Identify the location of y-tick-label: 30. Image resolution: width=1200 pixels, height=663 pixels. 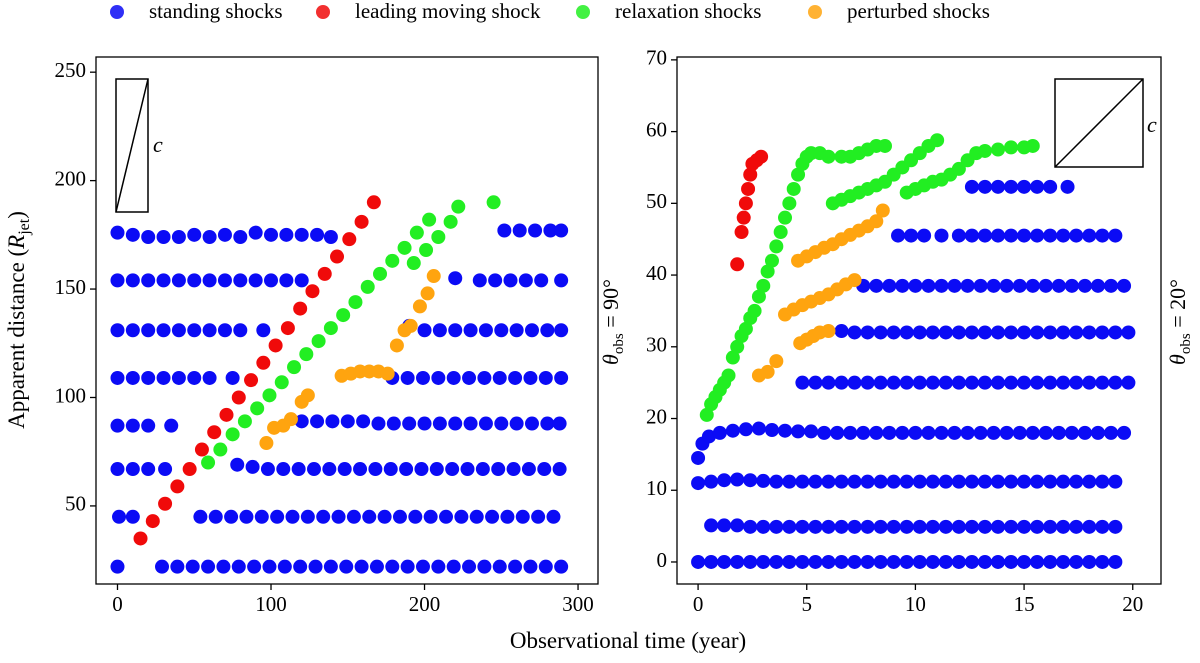
(656, 345).